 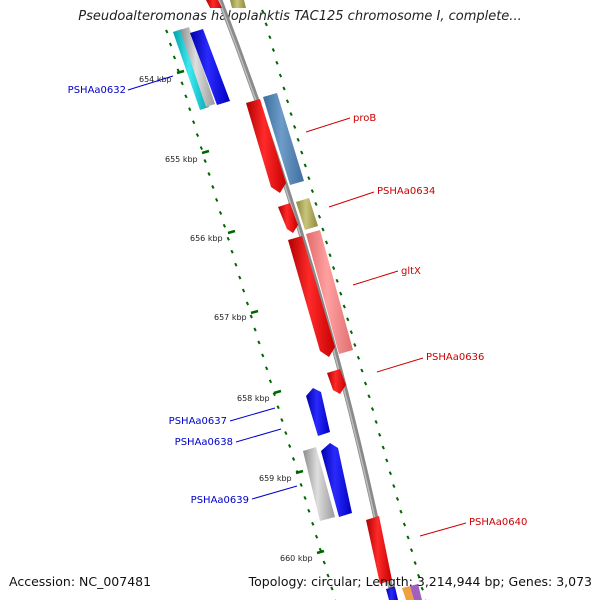 What do you see at coordinates (204, 442) in the screenshot?
I see `gene-label-PSHAa0638: PSHAa0638` at bounding box center [204, 442].